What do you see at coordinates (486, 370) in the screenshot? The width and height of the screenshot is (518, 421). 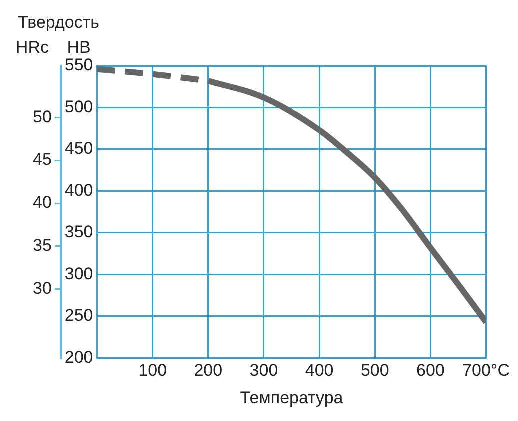 I see `x-tick-label: 700°C` at bounding box center [486, 370].